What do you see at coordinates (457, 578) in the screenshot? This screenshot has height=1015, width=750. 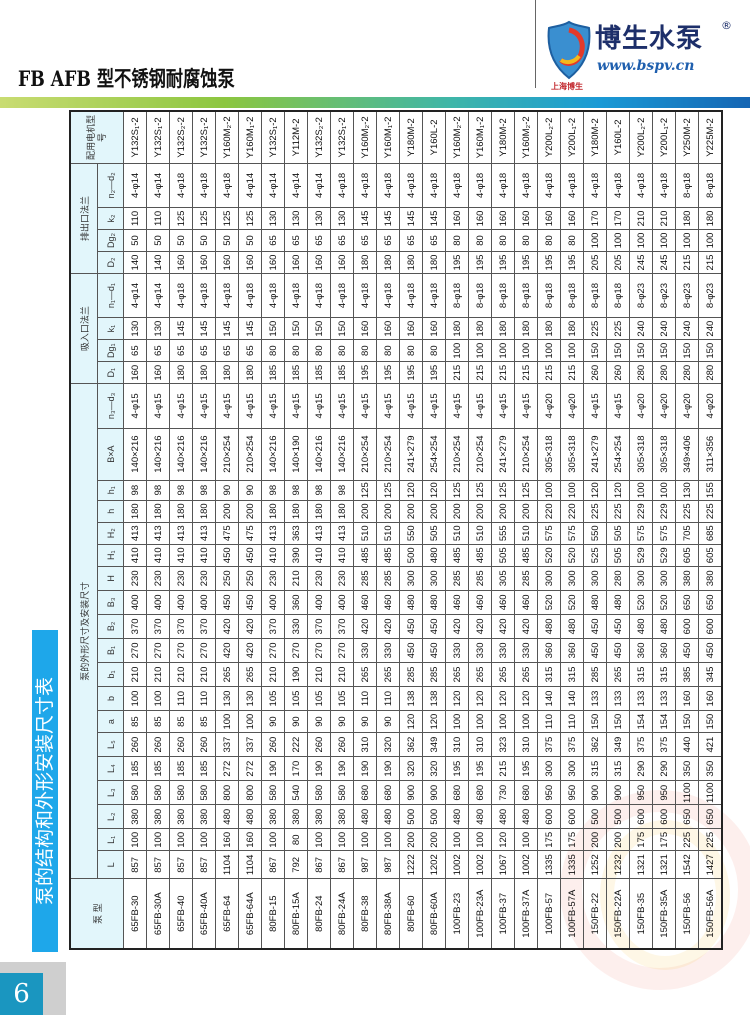 I see `table-cell: 285` at bounding box center [457, 578].